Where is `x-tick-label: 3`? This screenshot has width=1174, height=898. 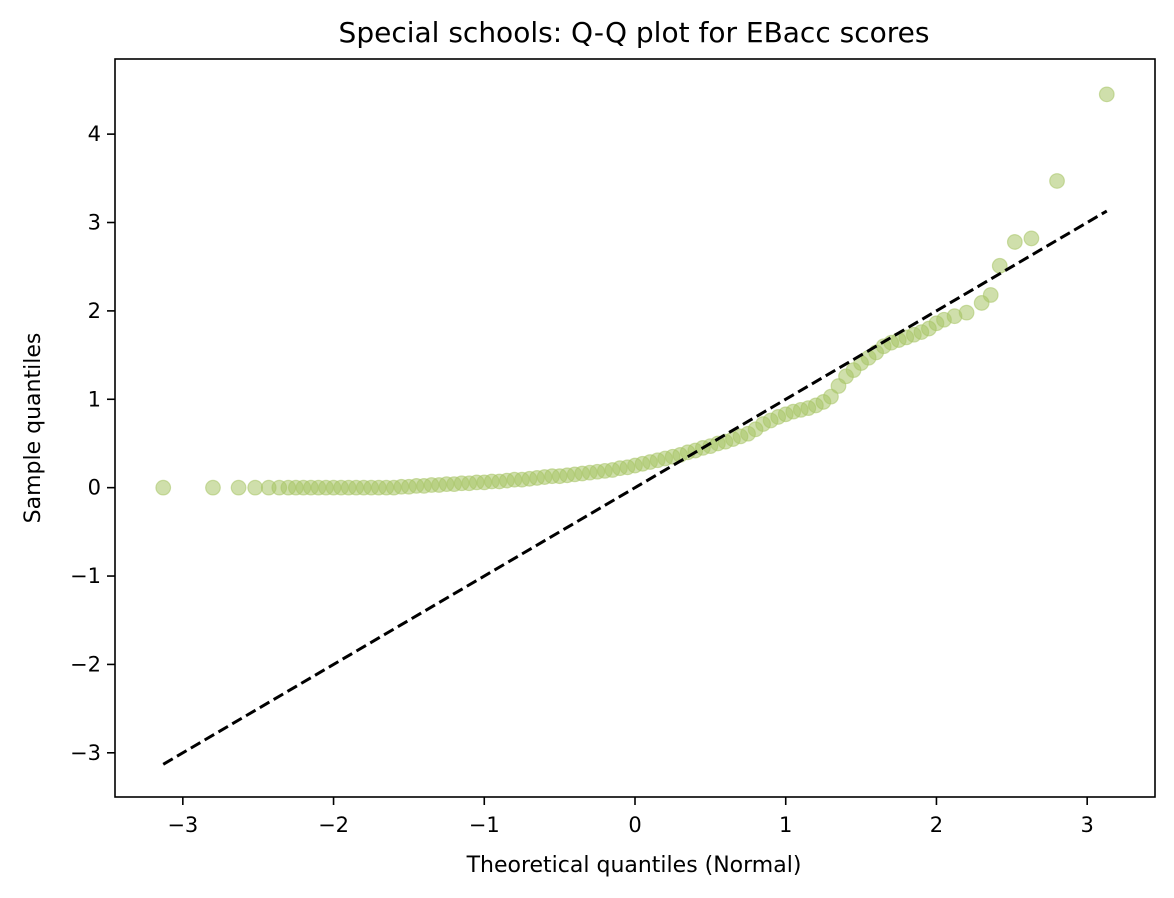
x-tick-label: 3 is located at coordinates (1086, 825).